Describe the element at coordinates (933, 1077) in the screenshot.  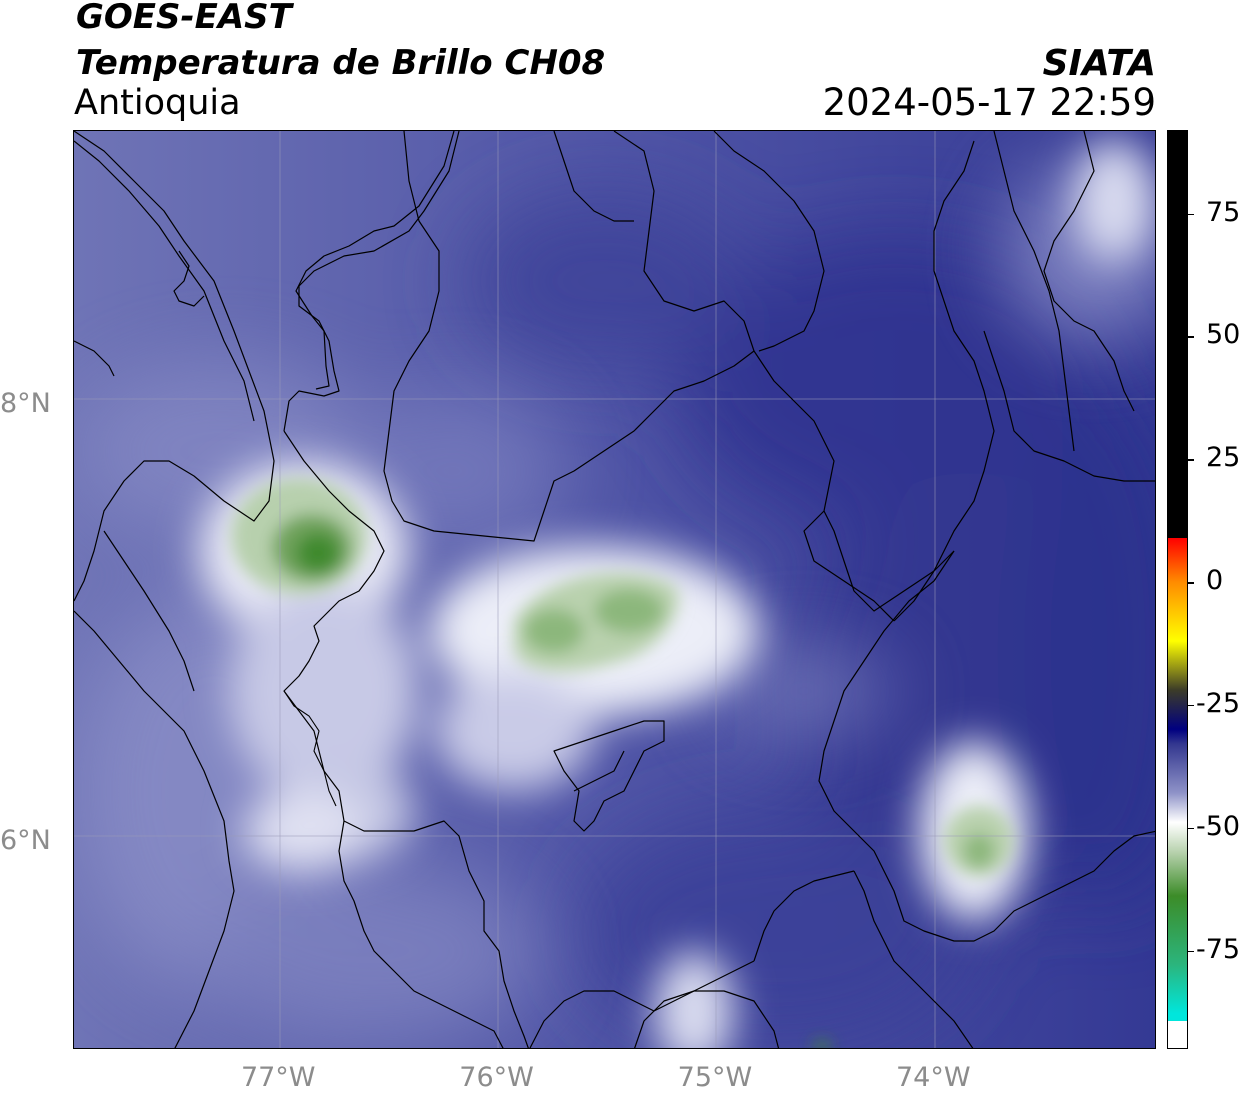
I see `lon-tick-label: 74°W` at that location.